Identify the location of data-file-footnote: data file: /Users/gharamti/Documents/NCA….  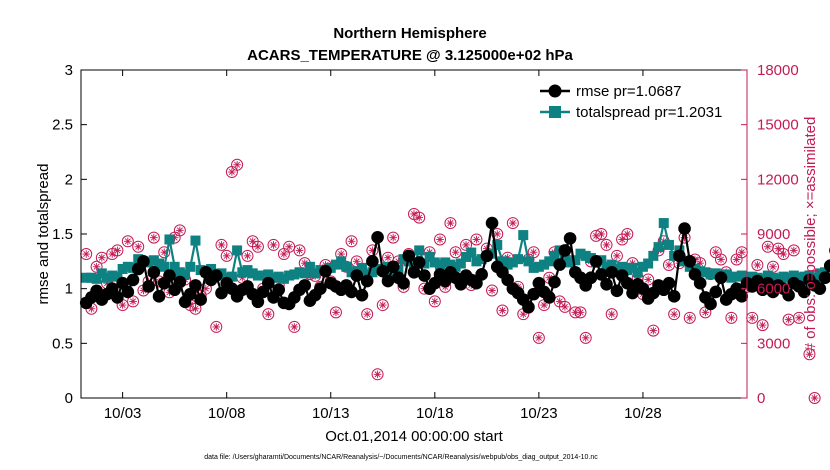
(401, 457).